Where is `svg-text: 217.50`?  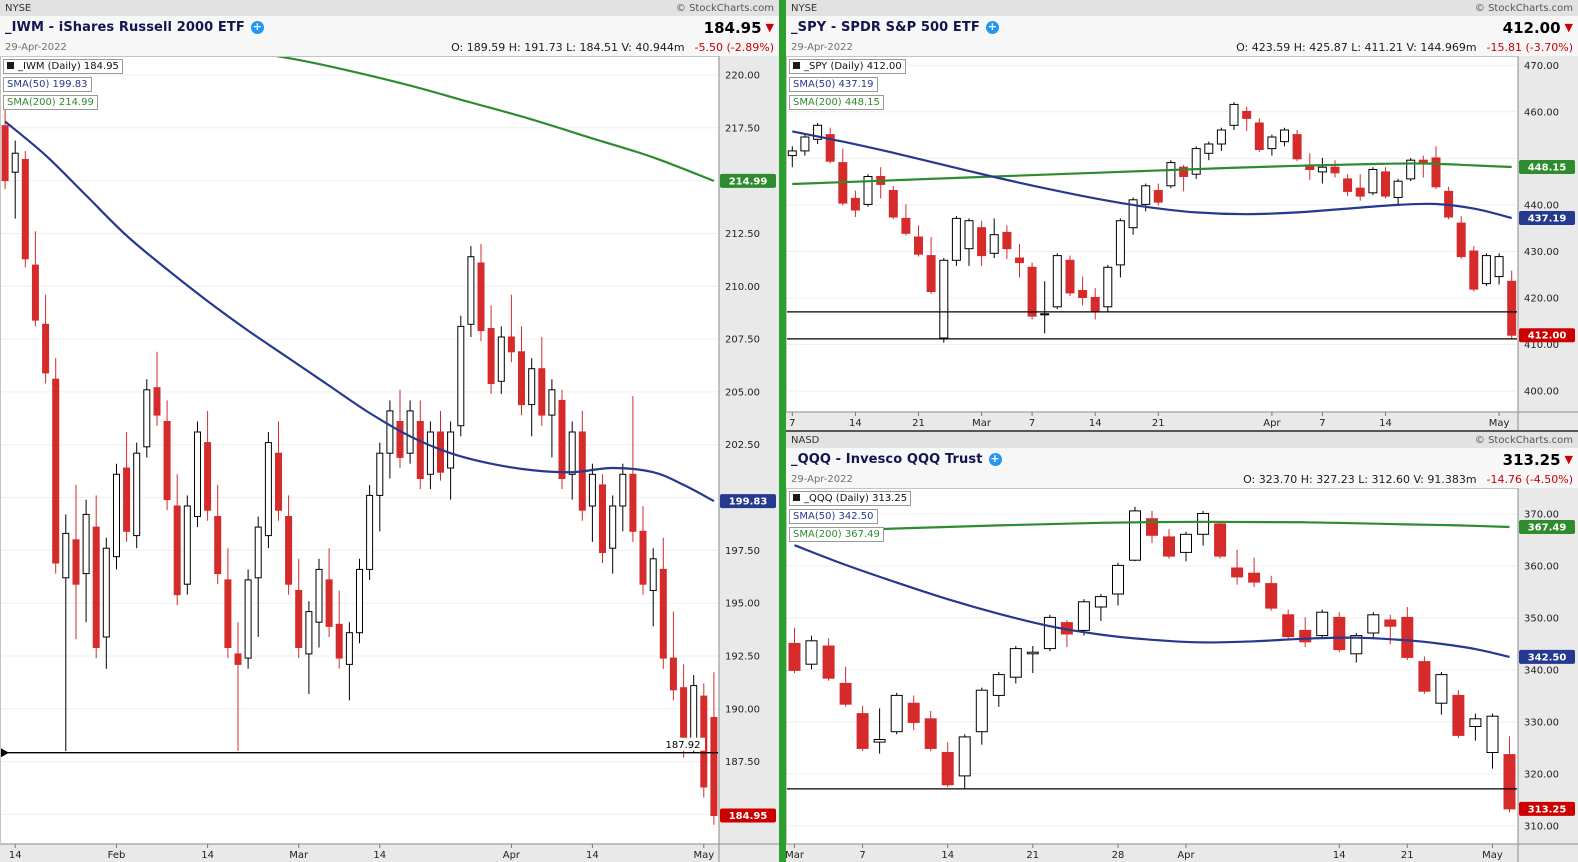 svg-text: 217.50 is located at coordinates (742, 128).